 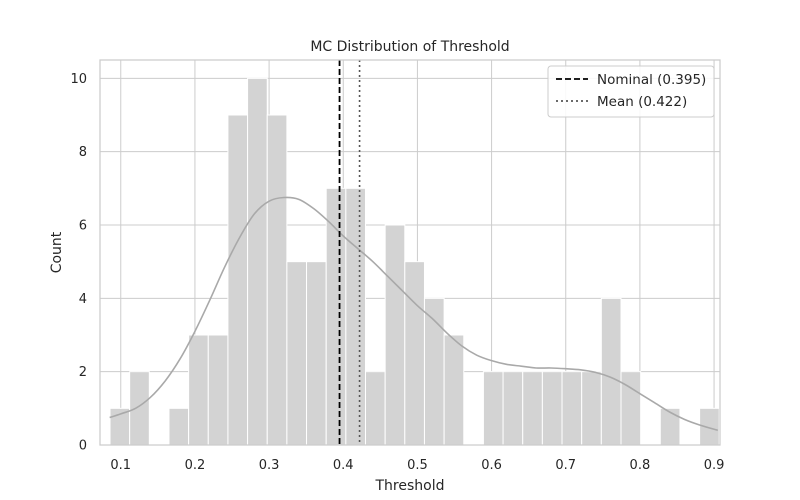 What do you see at coordinates (410, 486) in the screenshot?
I see `x-axis-label: Threshold` at bounding box center [410, 486].